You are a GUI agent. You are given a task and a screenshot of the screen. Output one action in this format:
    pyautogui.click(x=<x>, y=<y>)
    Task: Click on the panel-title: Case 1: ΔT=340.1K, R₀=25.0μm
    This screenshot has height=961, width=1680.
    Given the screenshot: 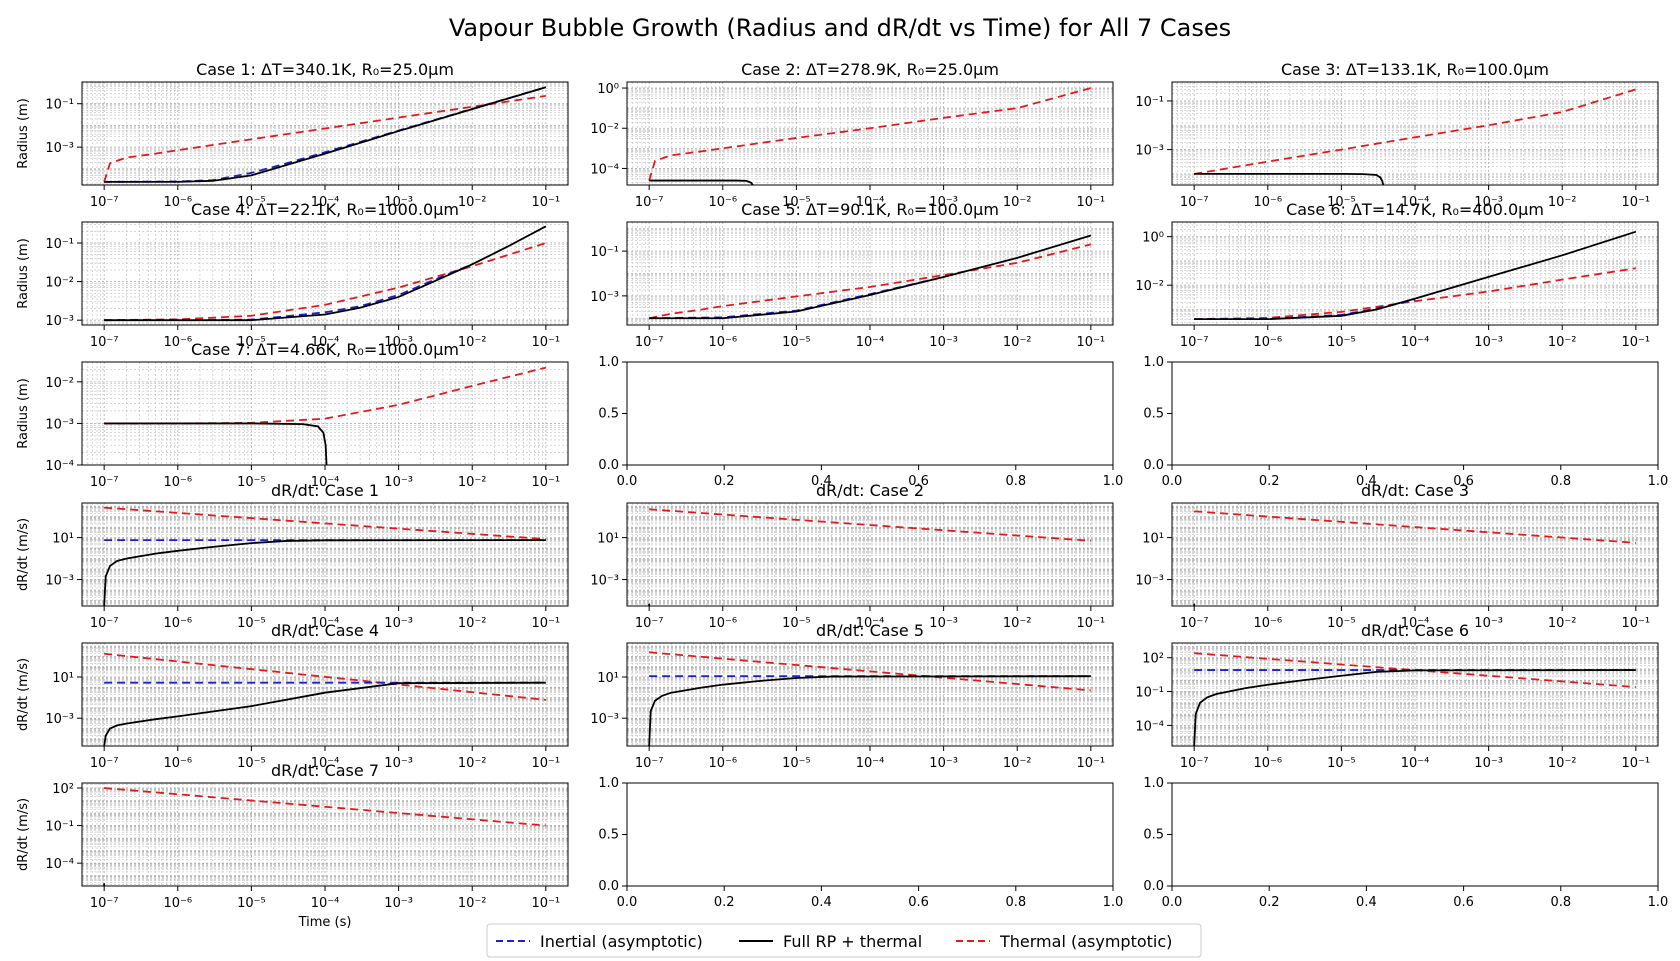 What is the action you would take?
    pyautogui.click(x=325, y=69)
    